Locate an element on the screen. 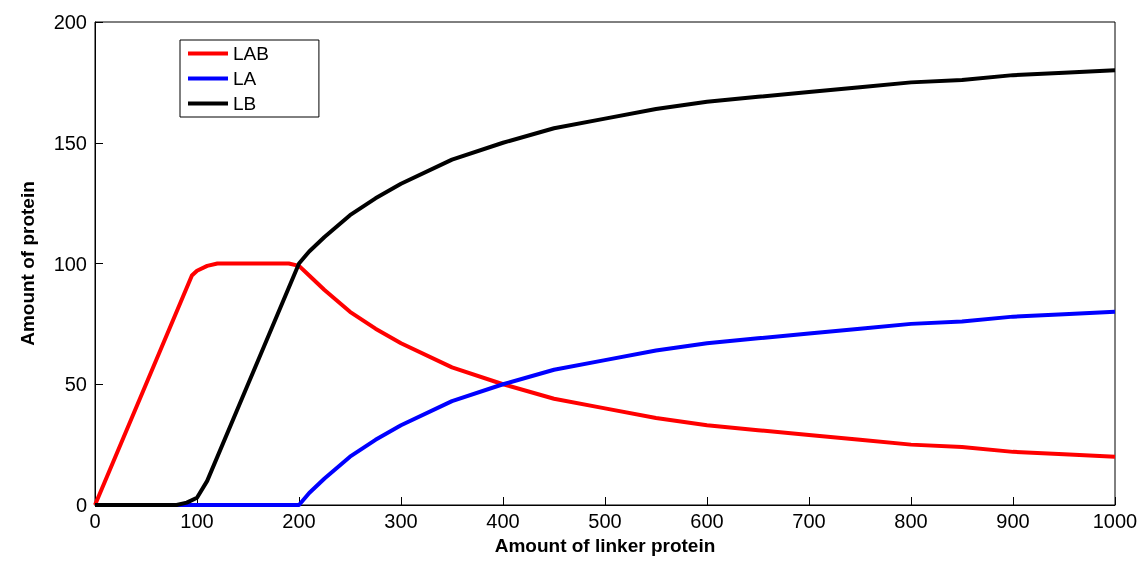  x-tick-label: 900 is located at coordinates (1013, 521).